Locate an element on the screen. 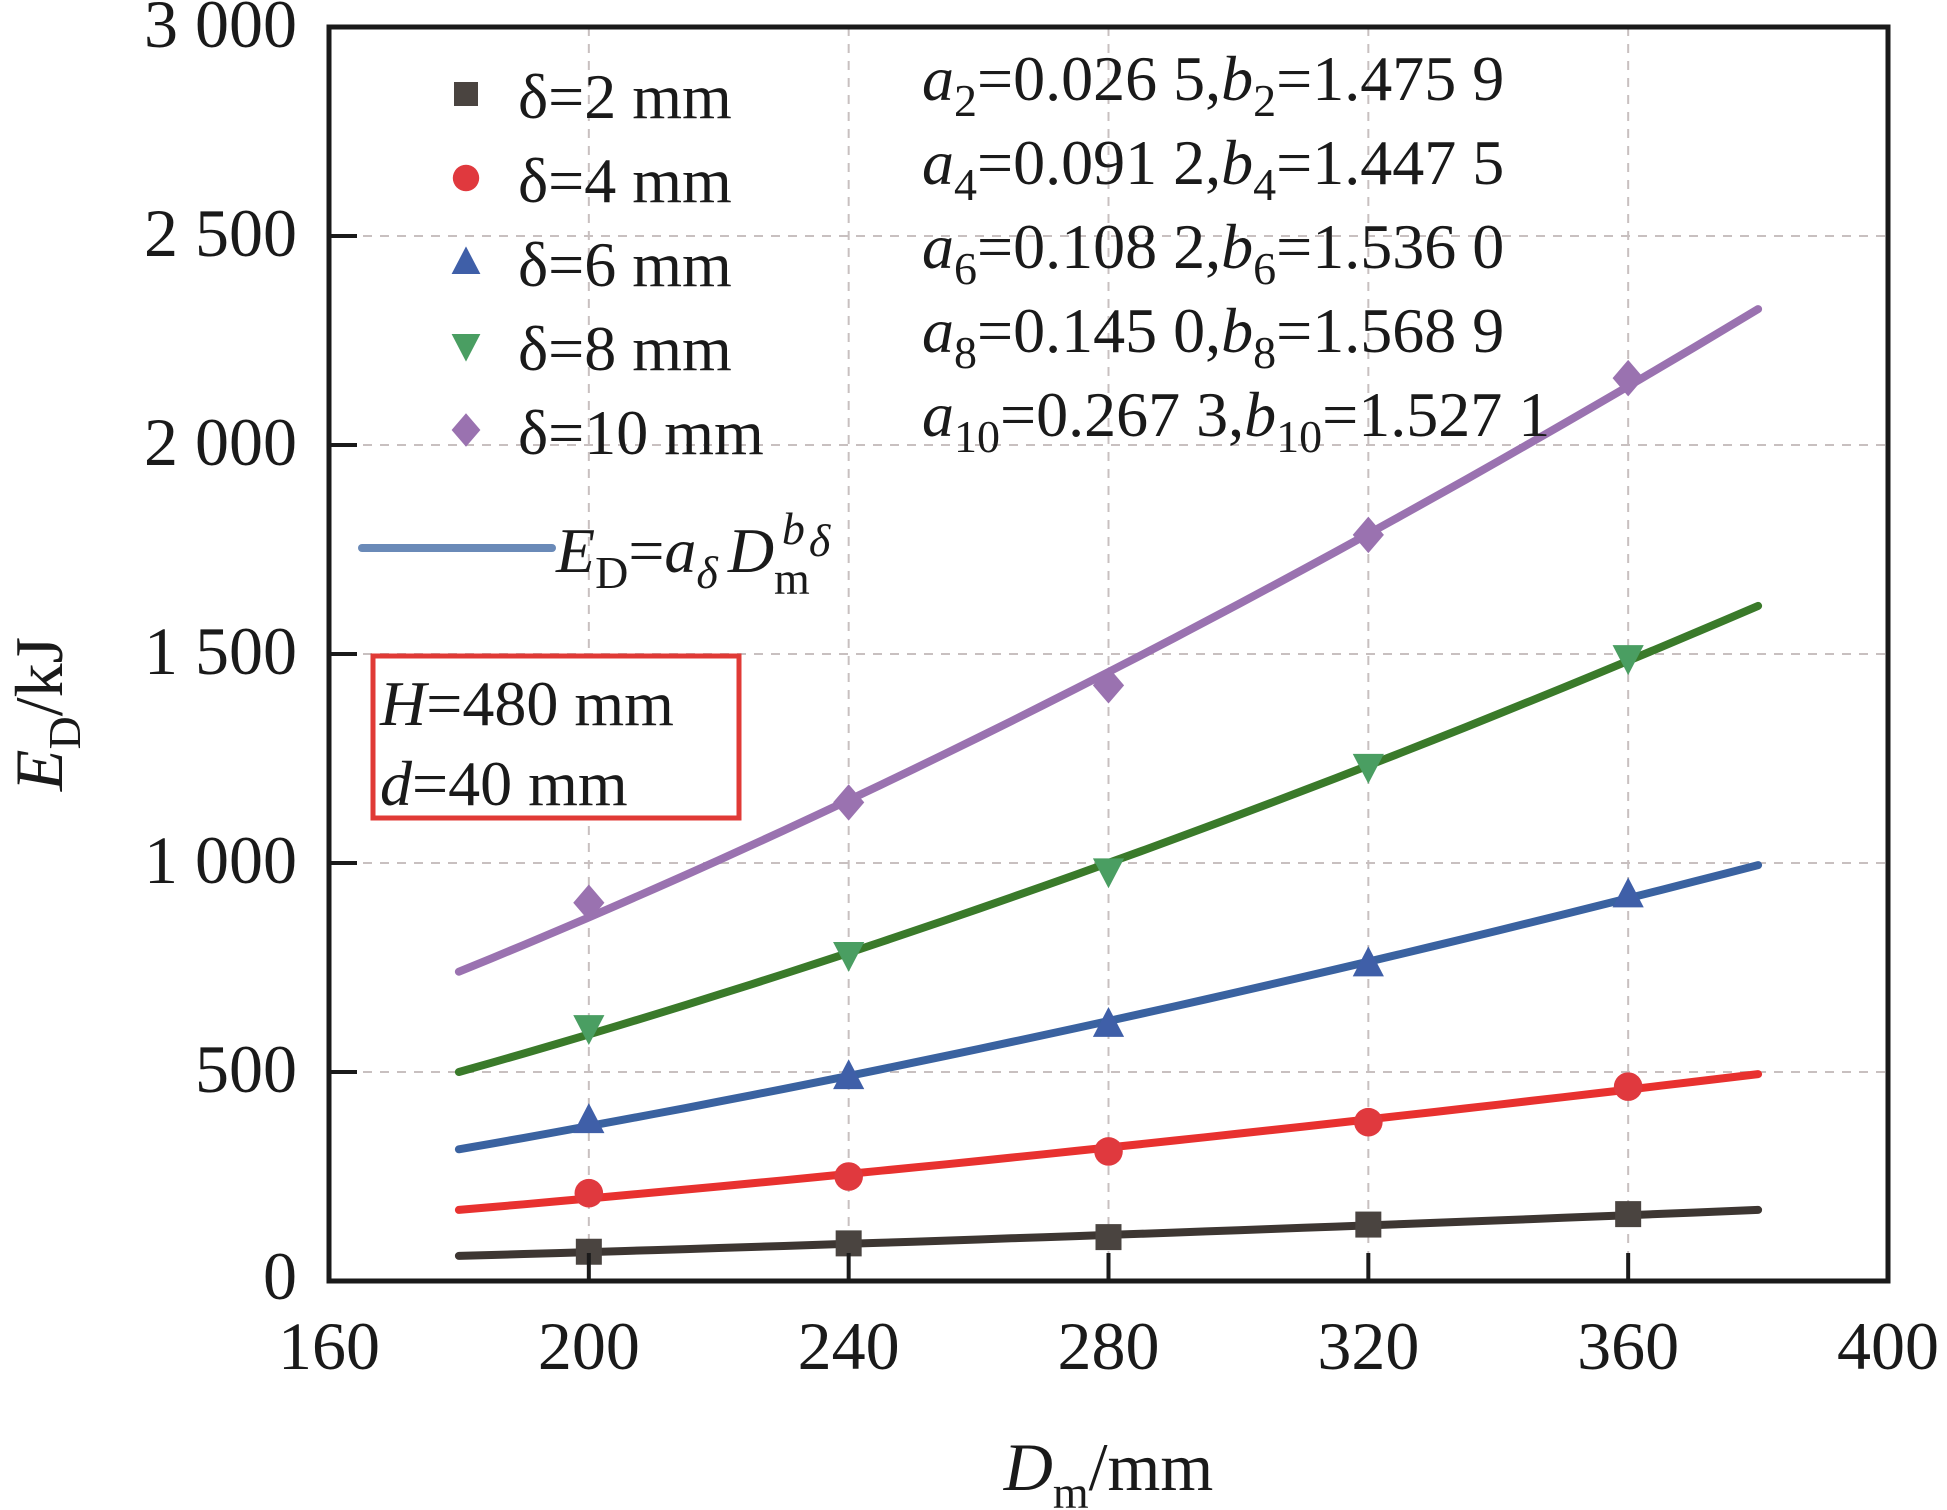 Image resolution: width=1947 pixels, height=1510 pixels. legend-label-delta-8: δ=8 mm is located at coordinates (625, 348).